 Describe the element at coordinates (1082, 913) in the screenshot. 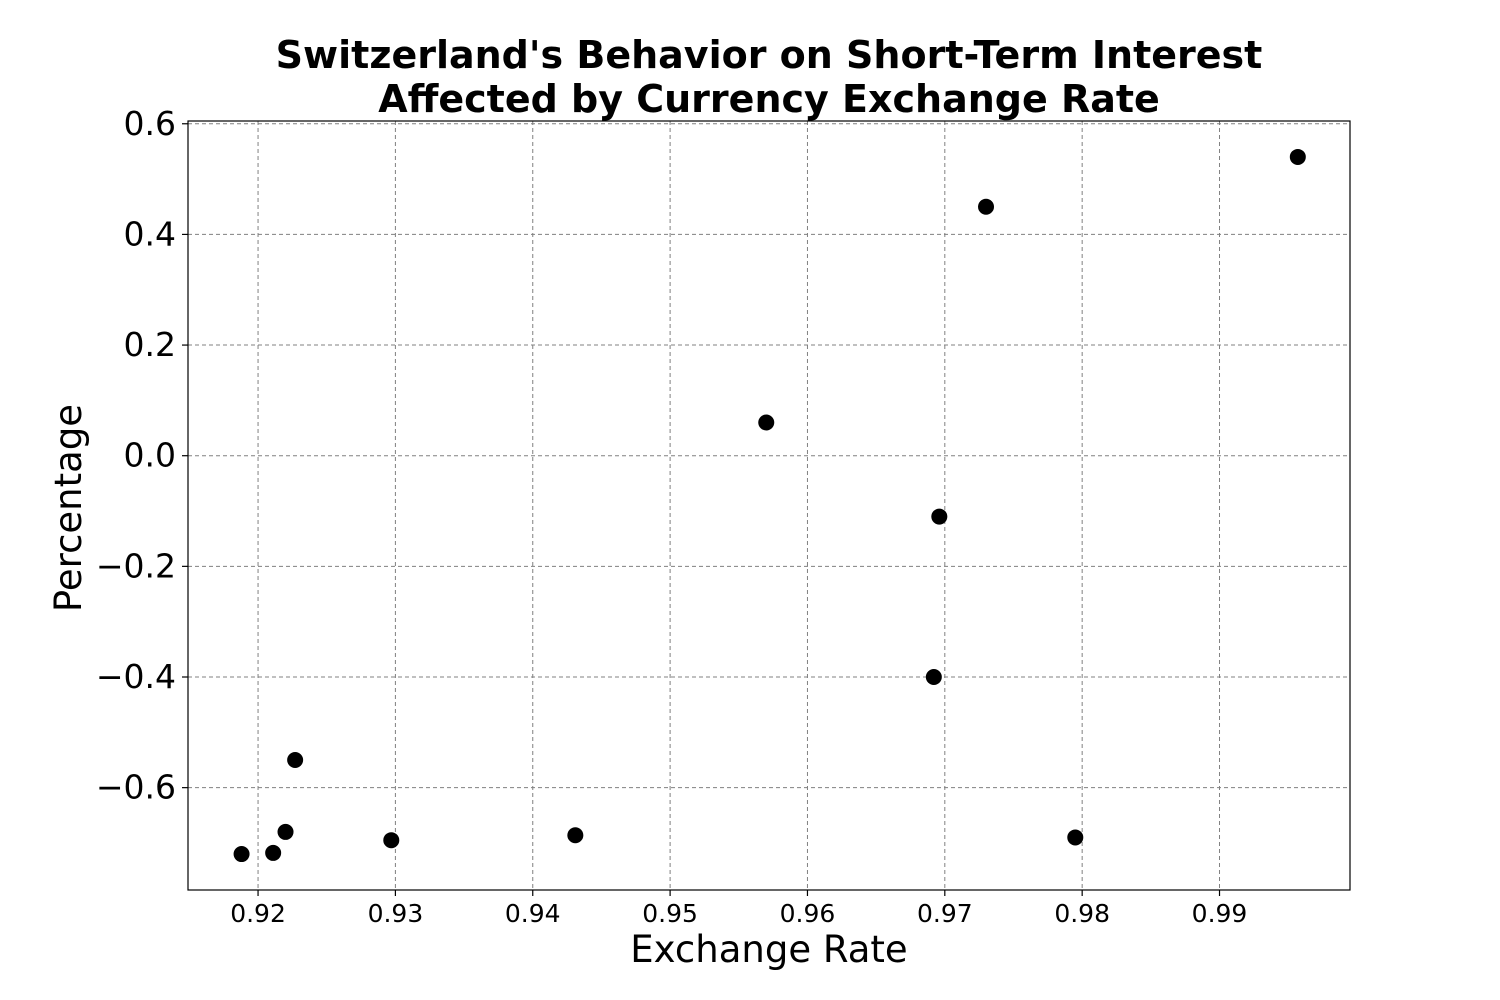

I see `x-tick-label: 0.98` at that location.